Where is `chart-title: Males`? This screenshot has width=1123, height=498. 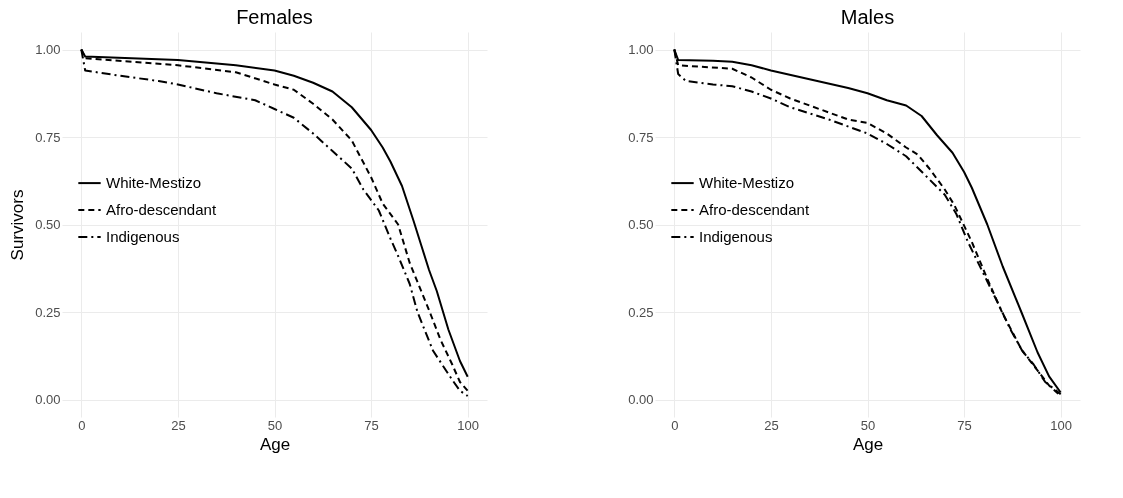
chart-title: Males is located at coordinates (867, 17).